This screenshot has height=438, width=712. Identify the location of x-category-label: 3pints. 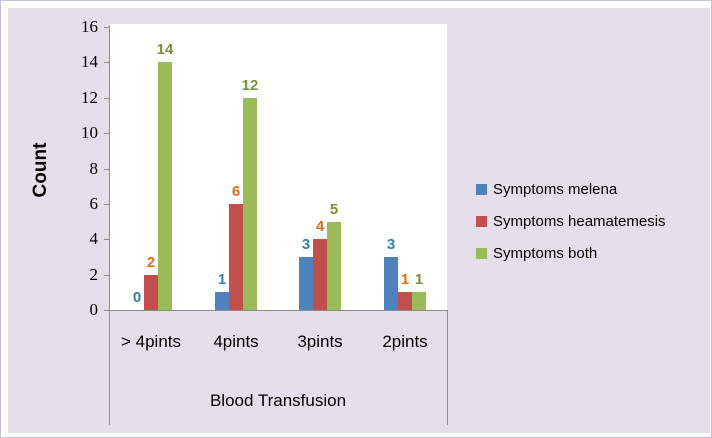
(320, 341).